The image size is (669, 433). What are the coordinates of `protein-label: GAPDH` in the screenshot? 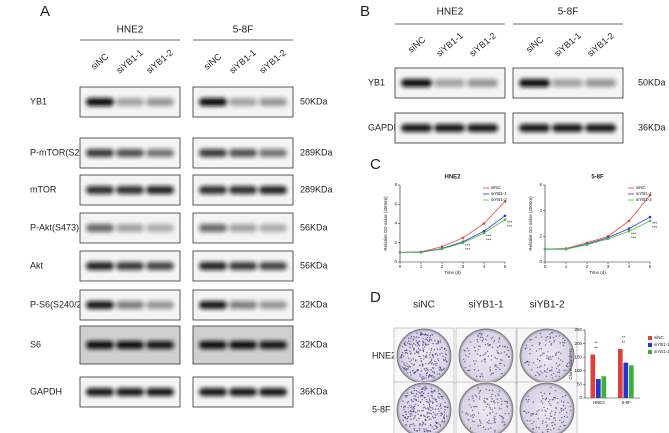 It's located at (46, 391).